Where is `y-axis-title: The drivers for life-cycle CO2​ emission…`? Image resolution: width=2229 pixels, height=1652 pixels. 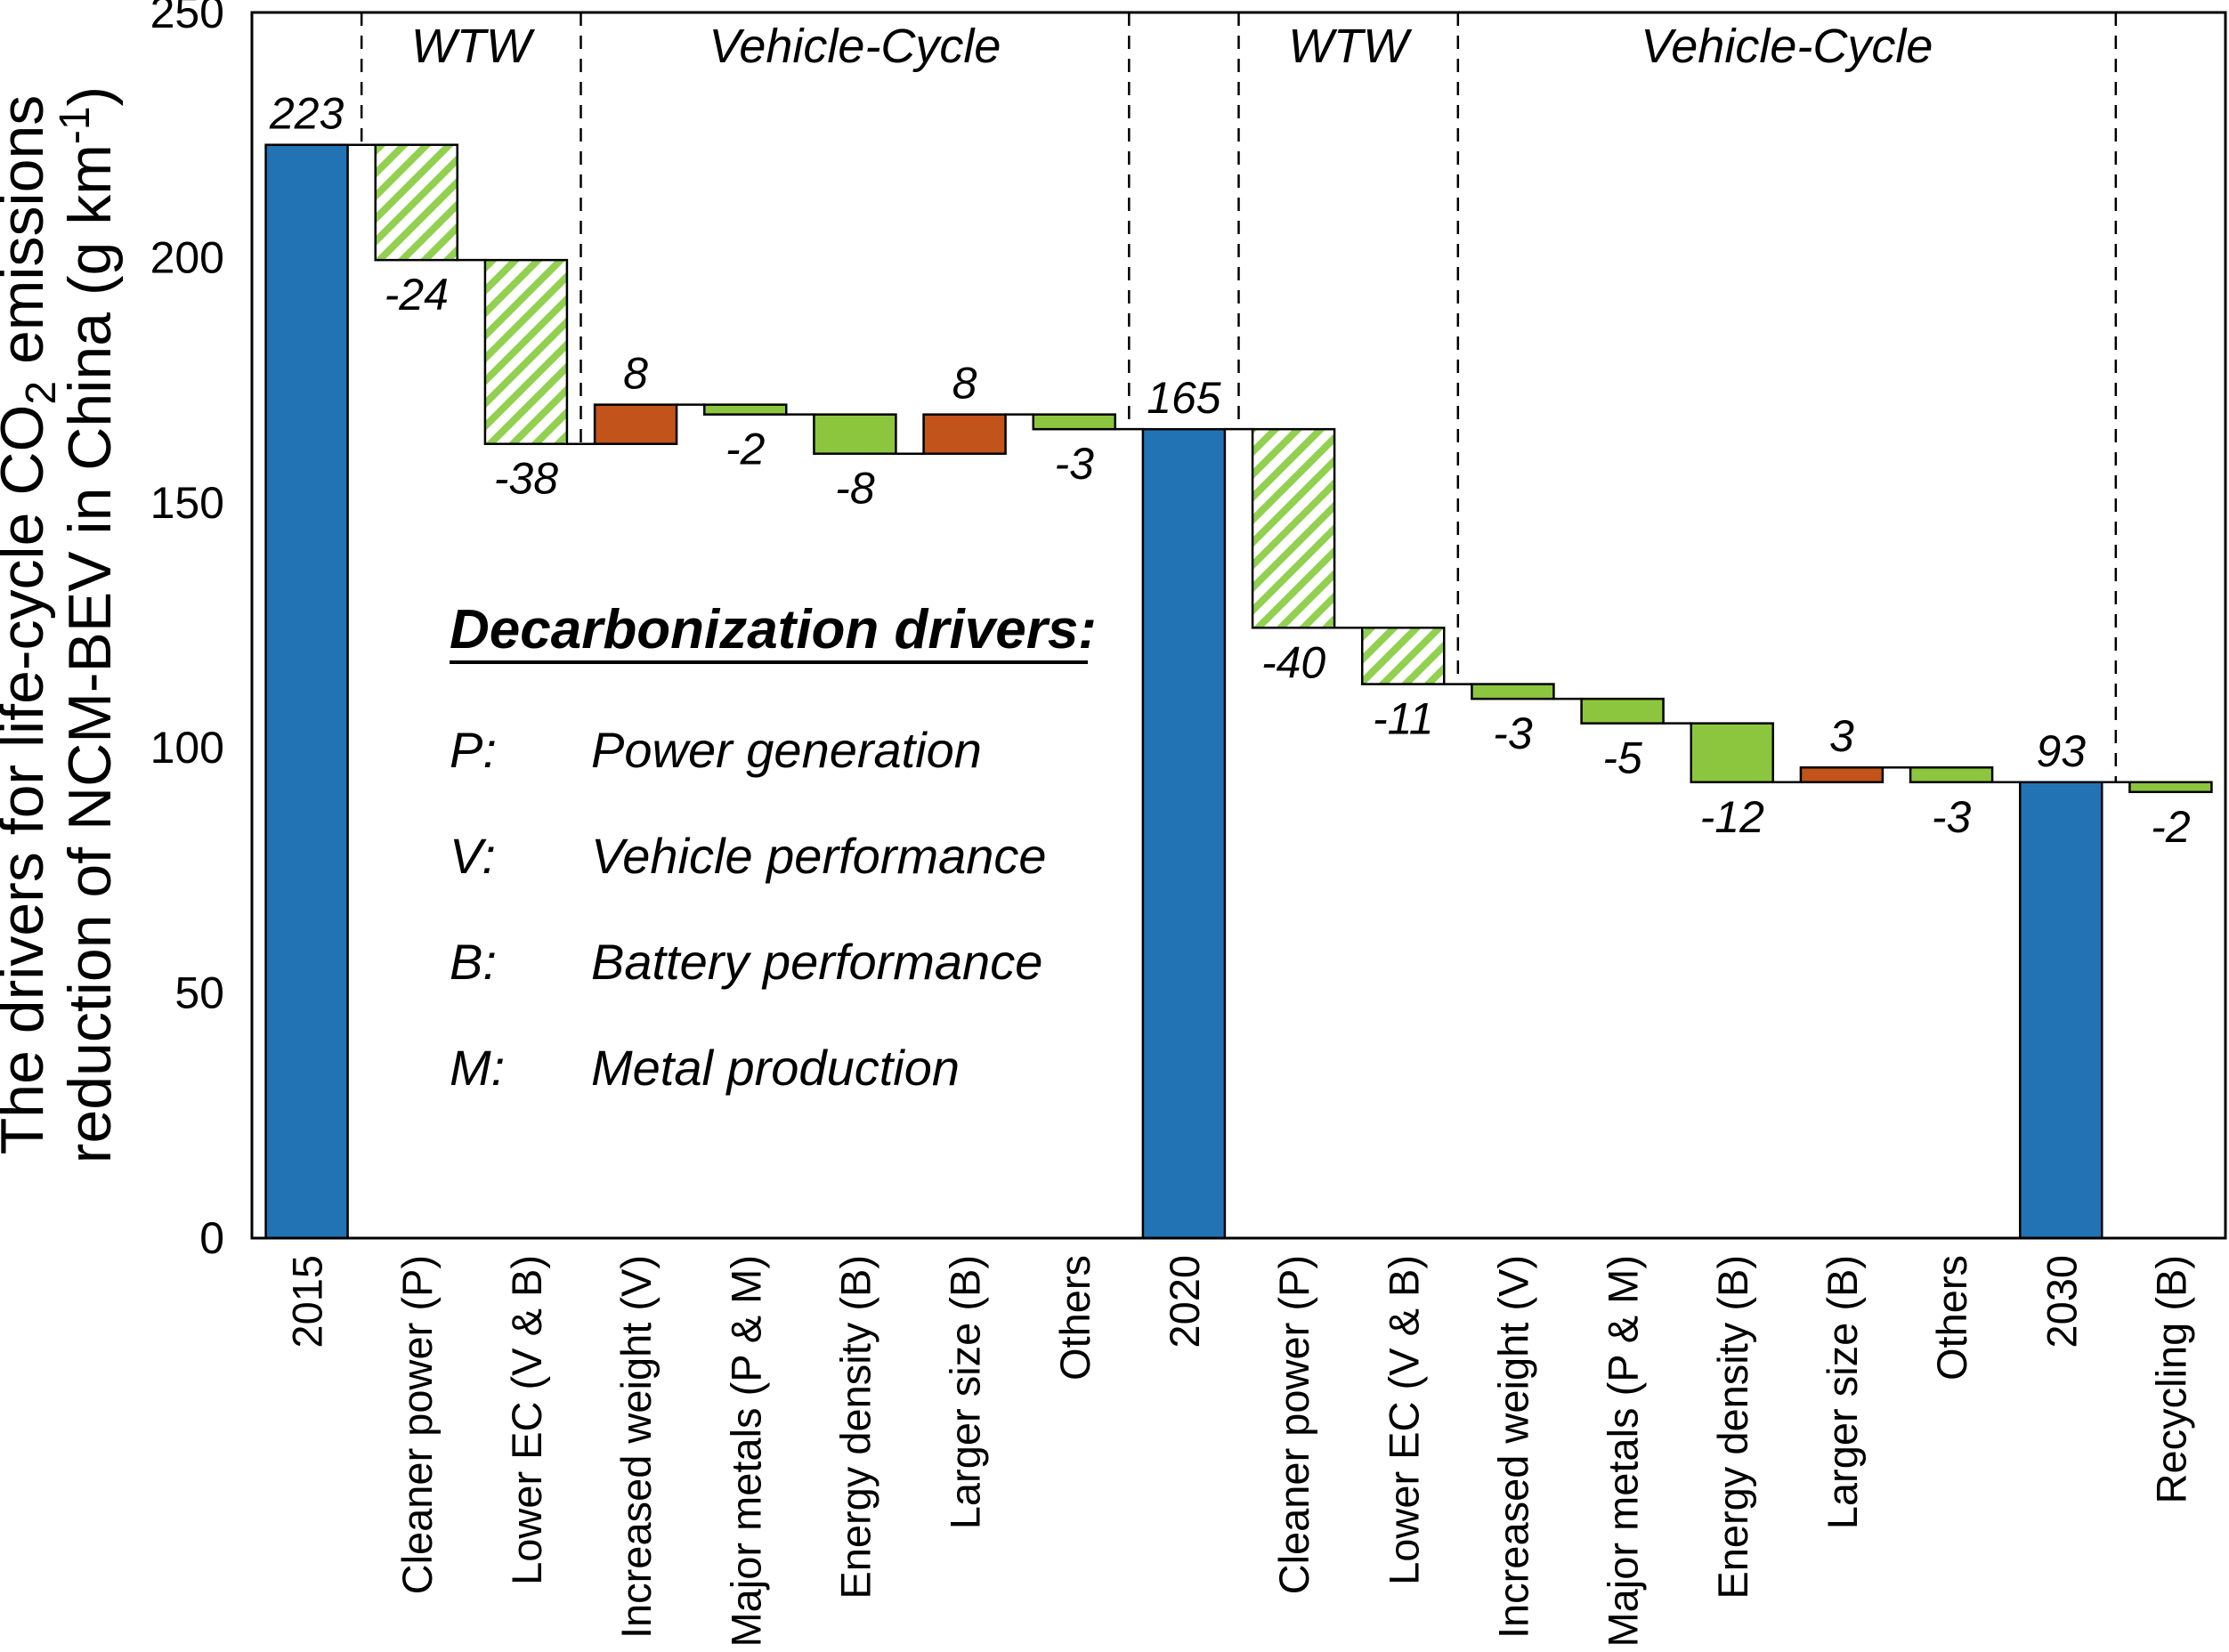 y-axis-title: The drivers for life-cycle CO2​ emission… is located at coordinates (32, 625).